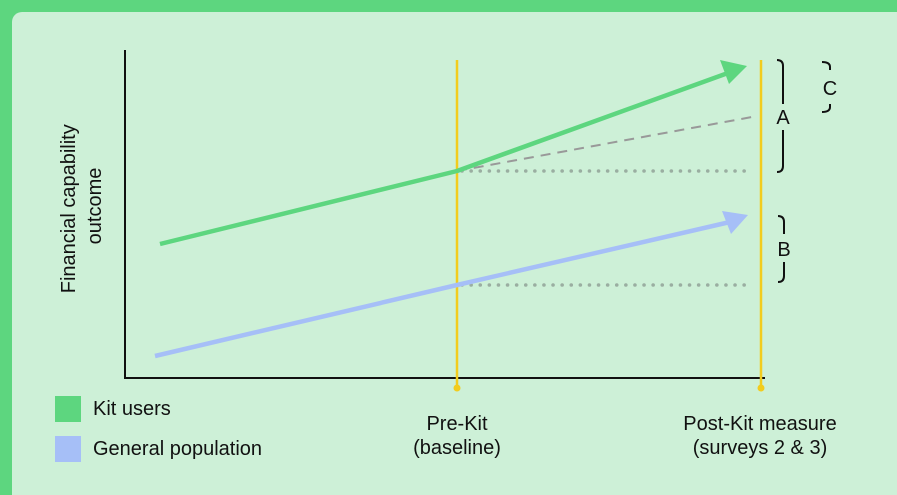 Image resolution: width=897 pixels, height=495 pixels. What do you see at coordinates (760, 448) in the screenshot?
I see `post-kit-label-line2: (surveys 2 & 3)` at bounding box center [760, 448].